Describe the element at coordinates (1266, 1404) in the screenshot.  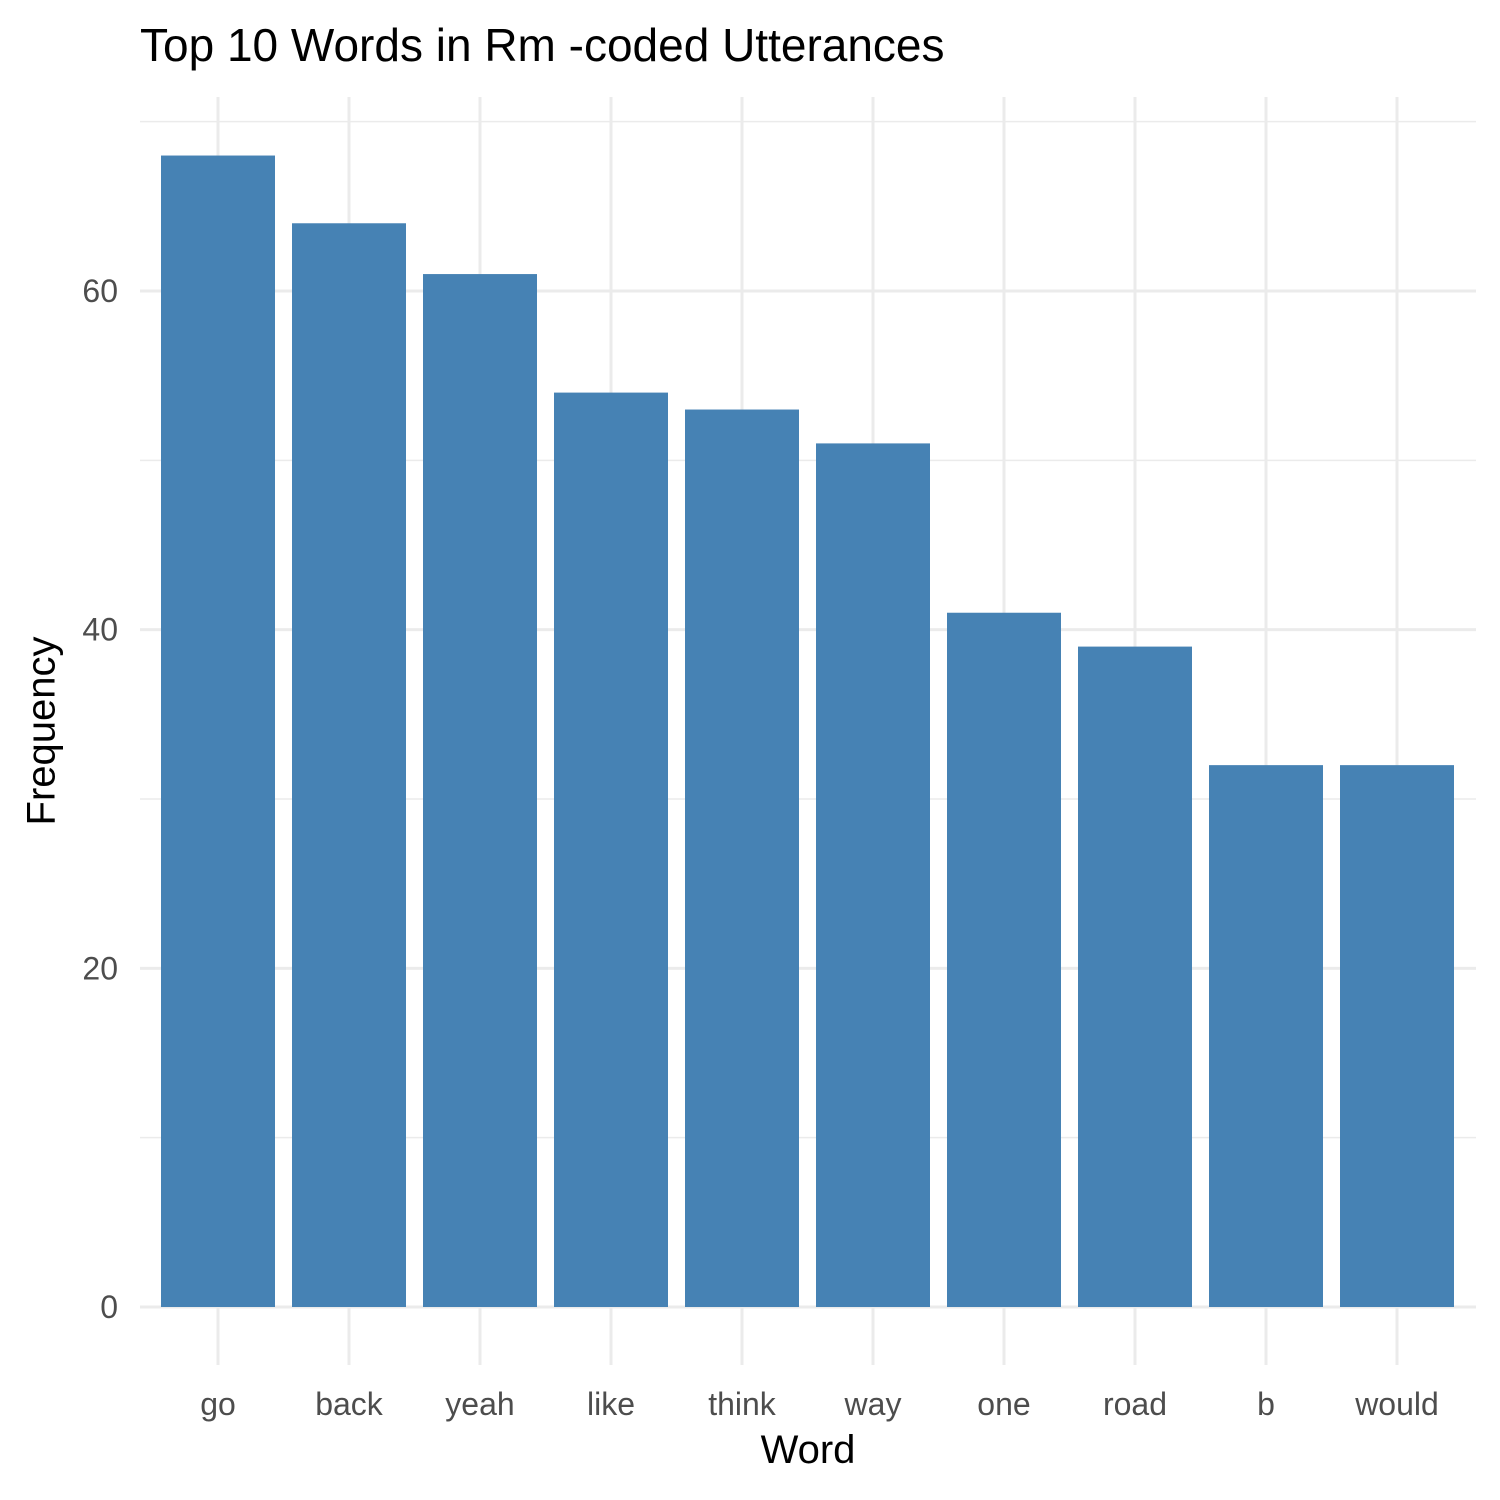
I see `x-tick-label: b` at that location.